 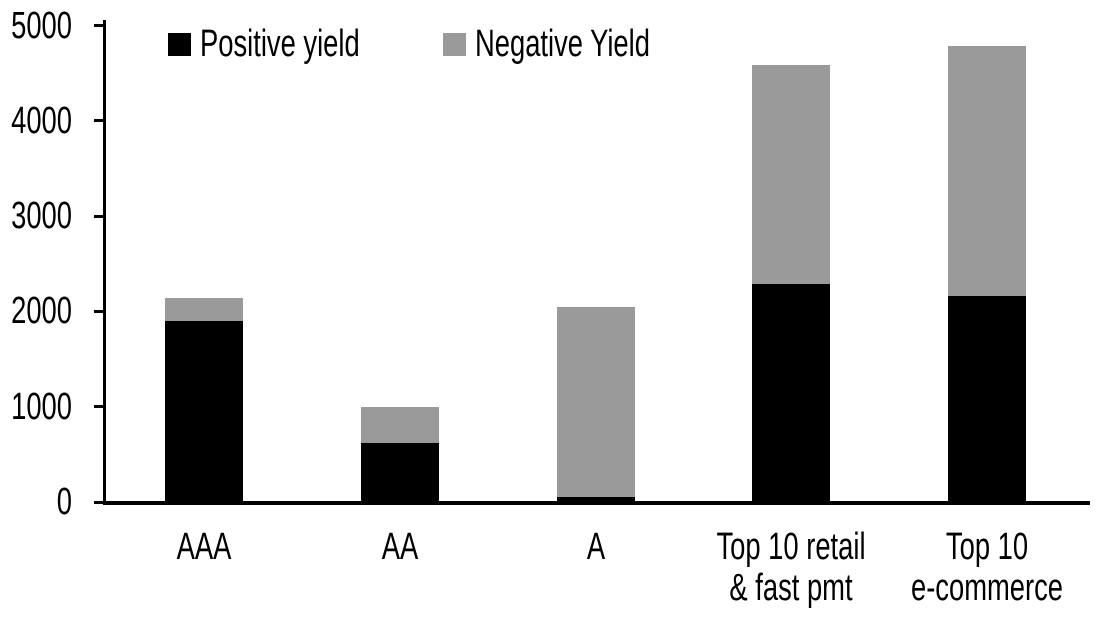 I want to click on x-axis-label-aaa: AAA, so click(x=204, y=547).